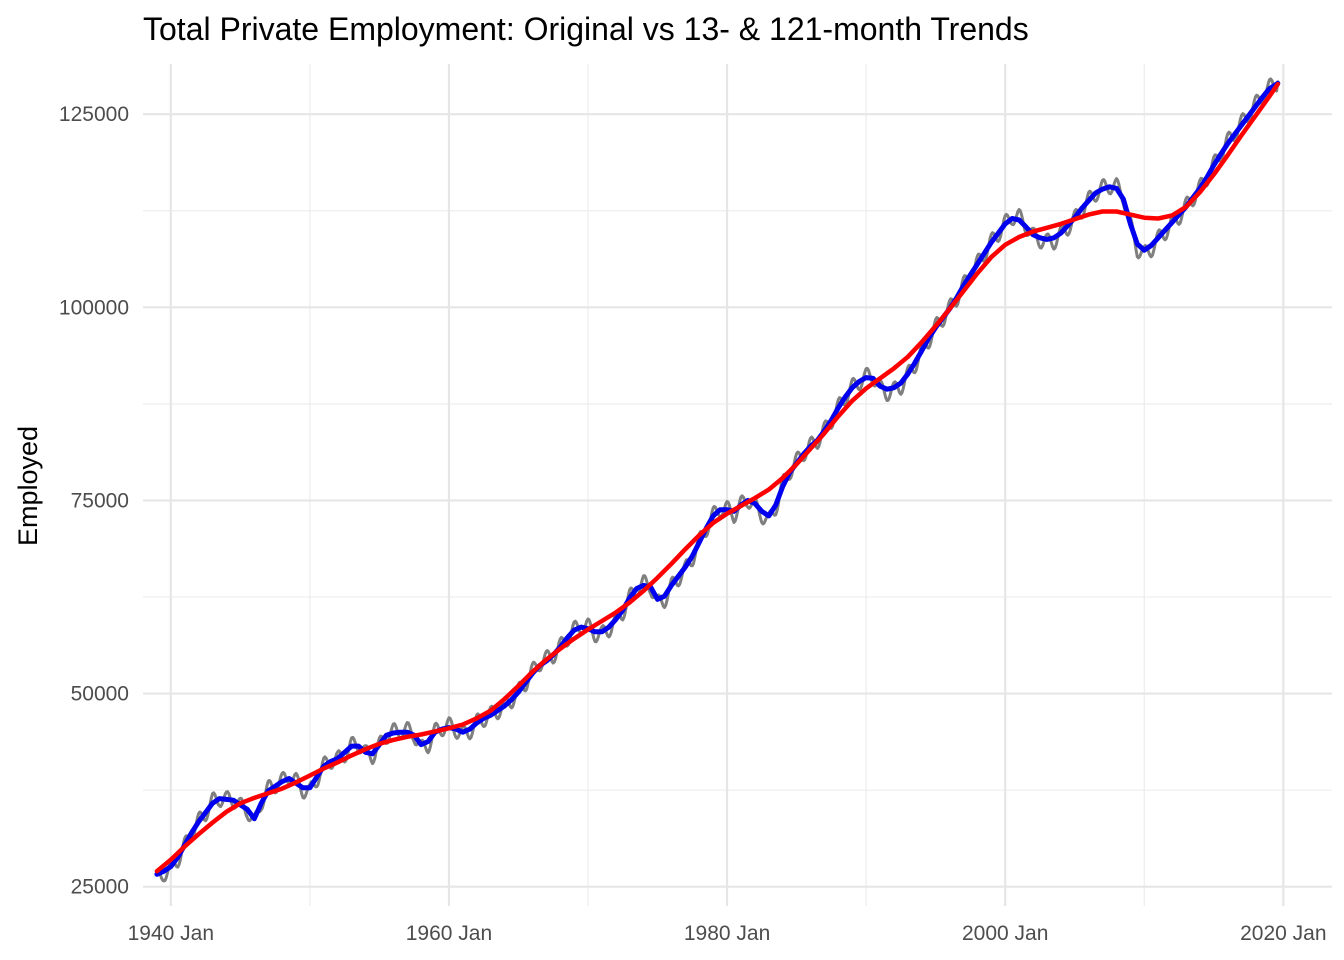 This screenshot has height=960, width=1344. What do you see at coordinates (1005, 933) in the screenshot?
I see `x-tick-label: 2000 Jan` at bounding box center [1005, 933].